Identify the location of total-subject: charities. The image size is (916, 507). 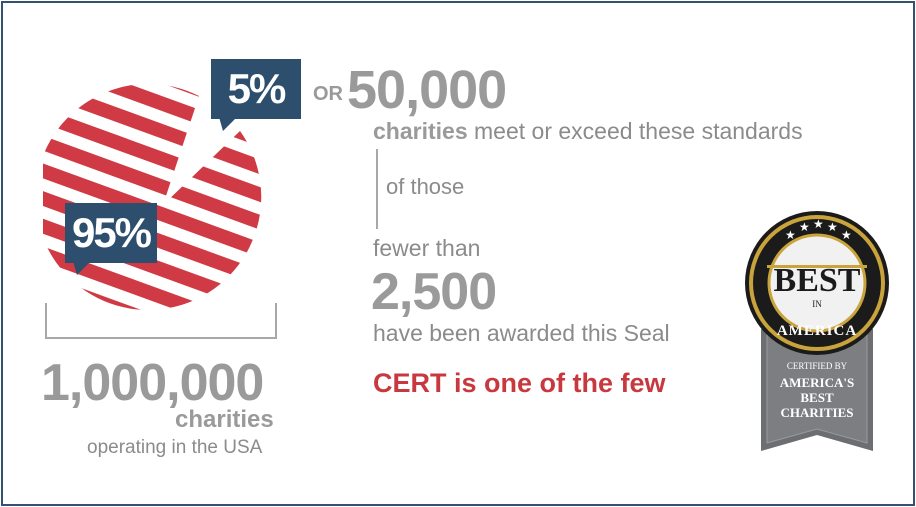
(224, 419).